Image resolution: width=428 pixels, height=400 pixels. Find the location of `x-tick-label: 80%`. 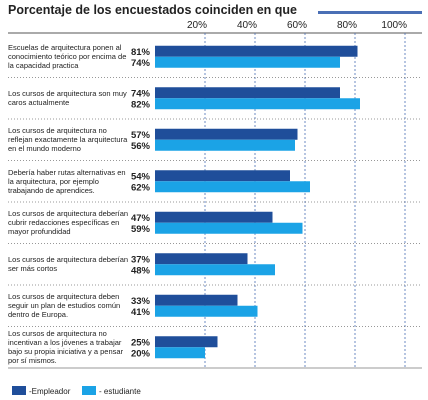

x-tick-label: 80% is located at coordinates (347, 25).